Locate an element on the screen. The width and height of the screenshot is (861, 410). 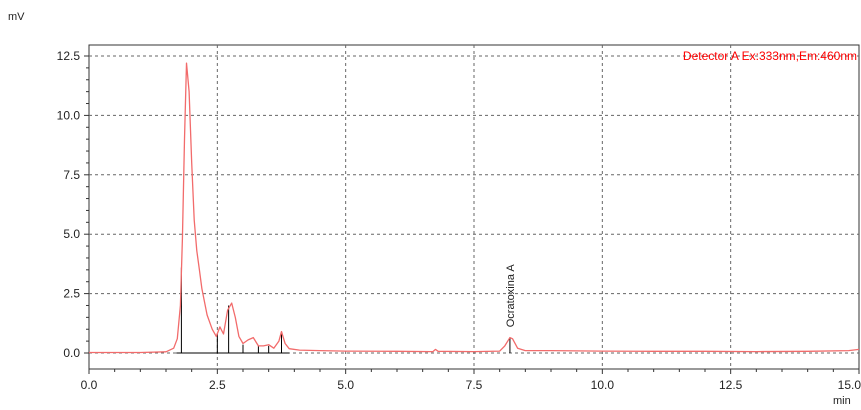
y-tick-label: 5.0 is located at coordinates (71, 234).